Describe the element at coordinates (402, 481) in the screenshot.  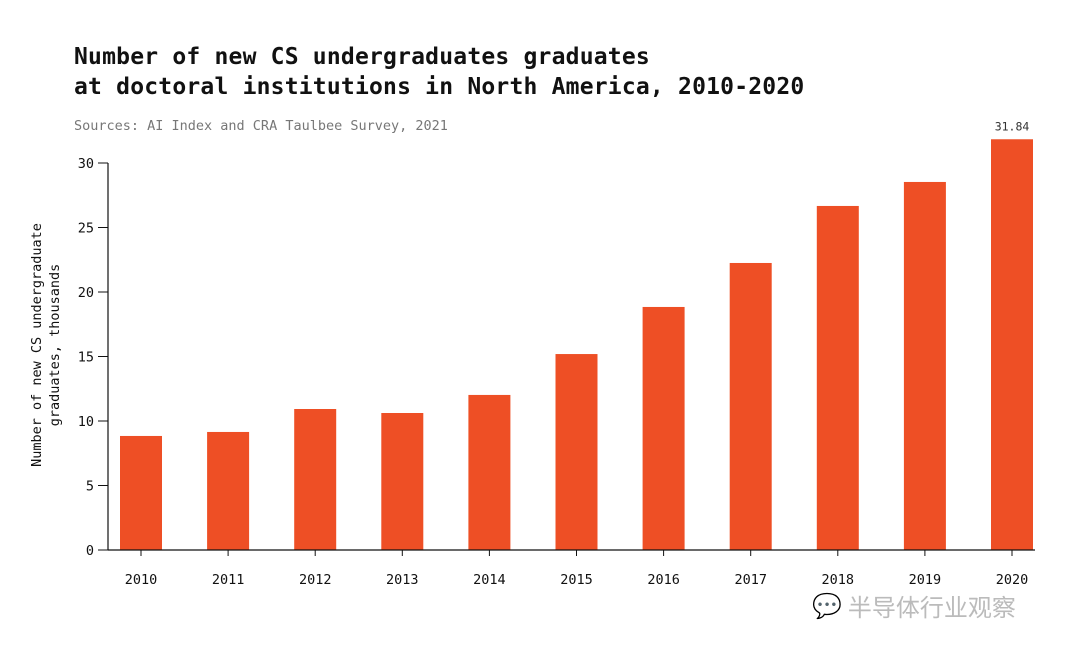
I see `bar-2013` at that location.